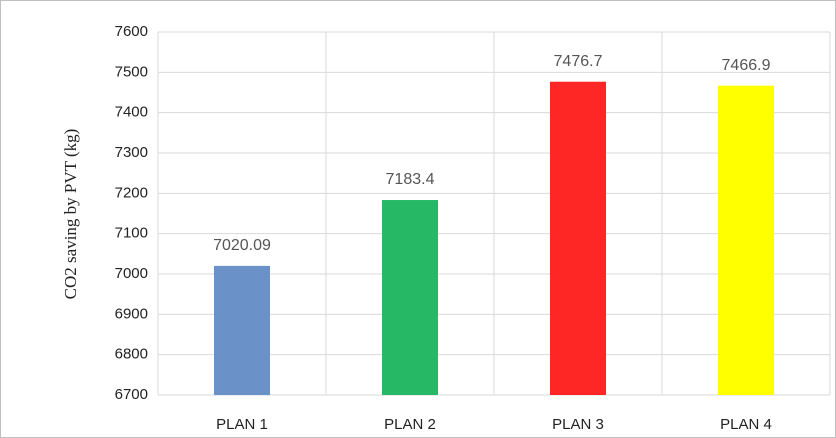  Describe the element at coordinates (578, 61) in the screenshot. I see `value-label: 7476.7` at that location.